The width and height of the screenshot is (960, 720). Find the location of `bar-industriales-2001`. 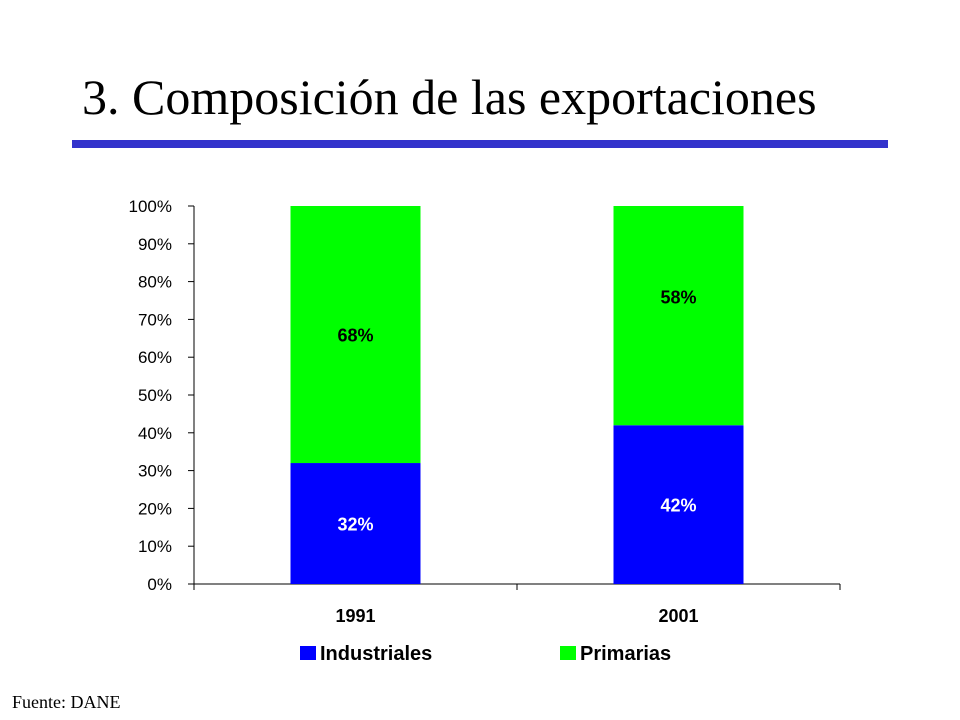

bar-industriales-2001 is located at coordinates (678, 504).